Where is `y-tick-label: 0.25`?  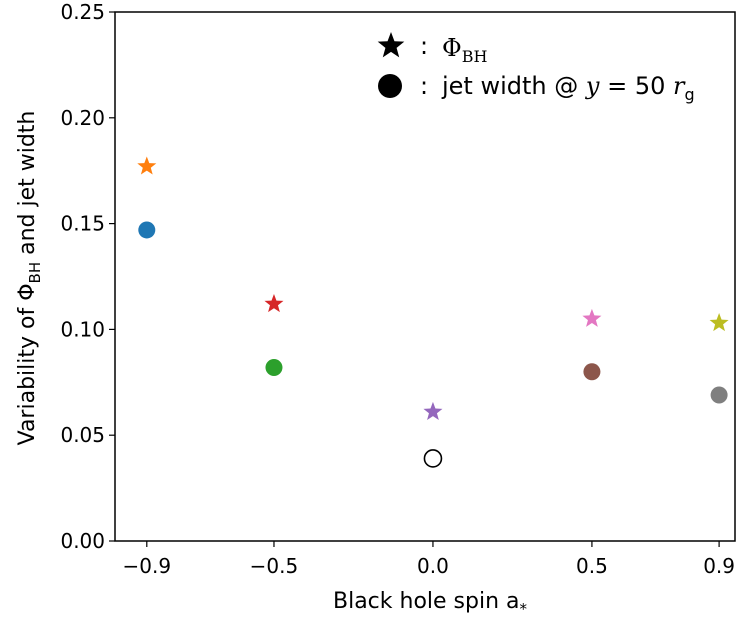
y-tick-label: 0.25 is located at coordinates (82, 12).